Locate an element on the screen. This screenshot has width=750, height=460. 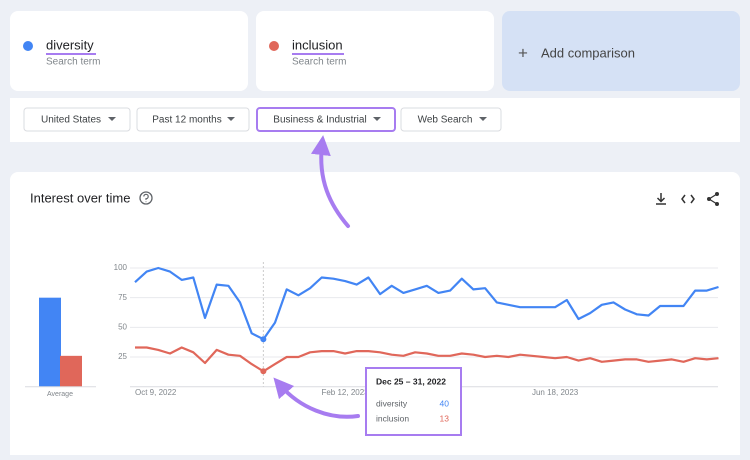
tooltip-title: Dec 25 – 31, 2022 is located at coordinates (411, 381).